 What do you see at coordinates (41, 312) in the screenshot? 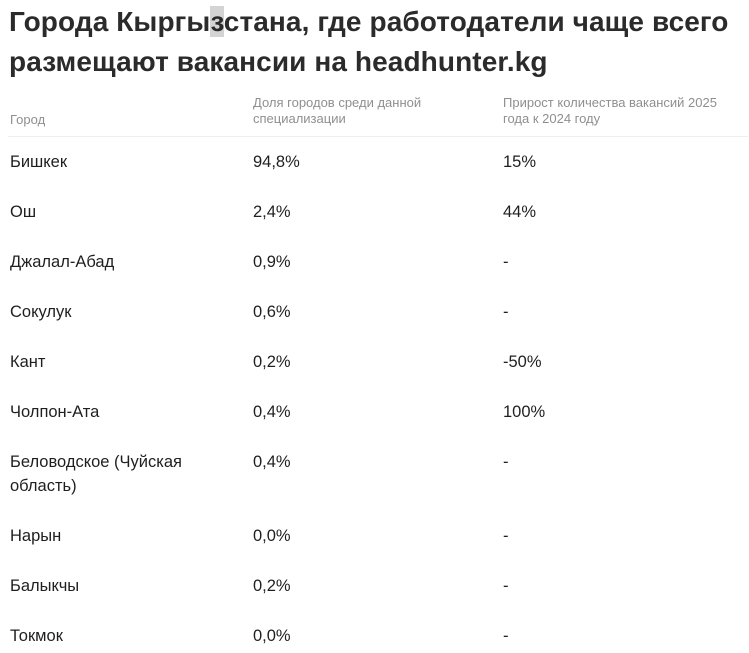
I see `cell-city: Сокулук` at bounding box center [41, 312].